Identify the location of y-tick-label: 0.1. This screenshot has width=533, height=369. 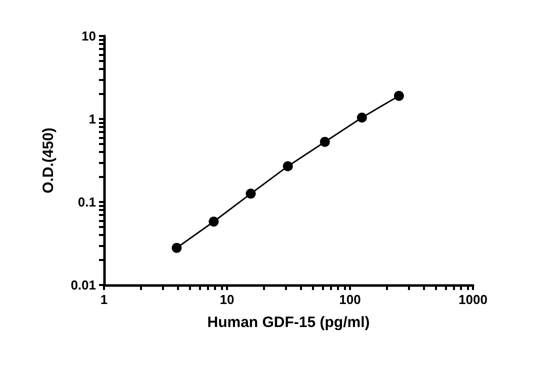
(87, 202).